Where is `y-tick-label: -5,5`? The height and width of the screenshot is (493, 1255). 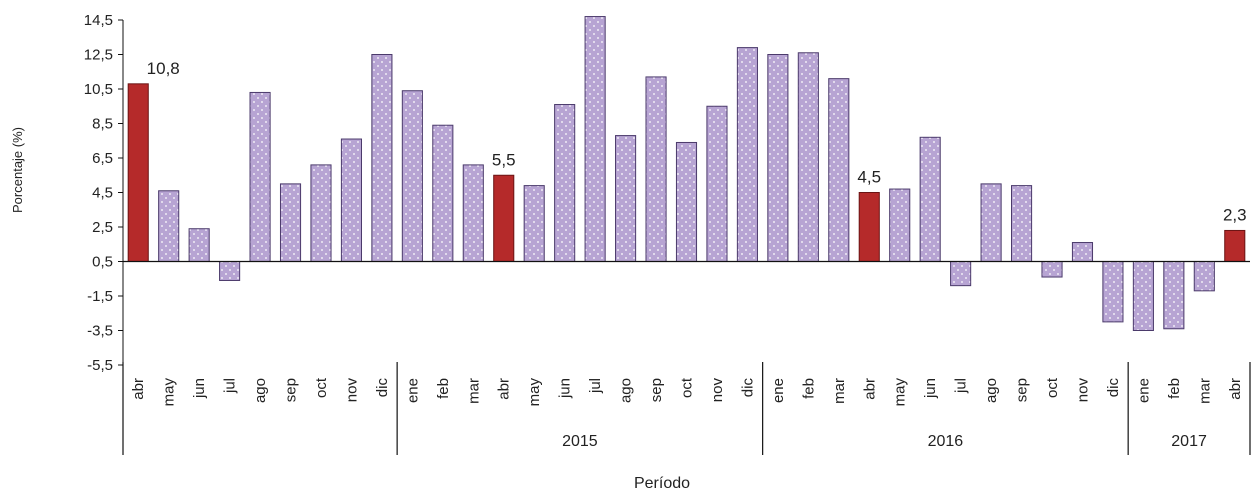
y-tick-label: -5,5 is located at coordinates (100, 365).